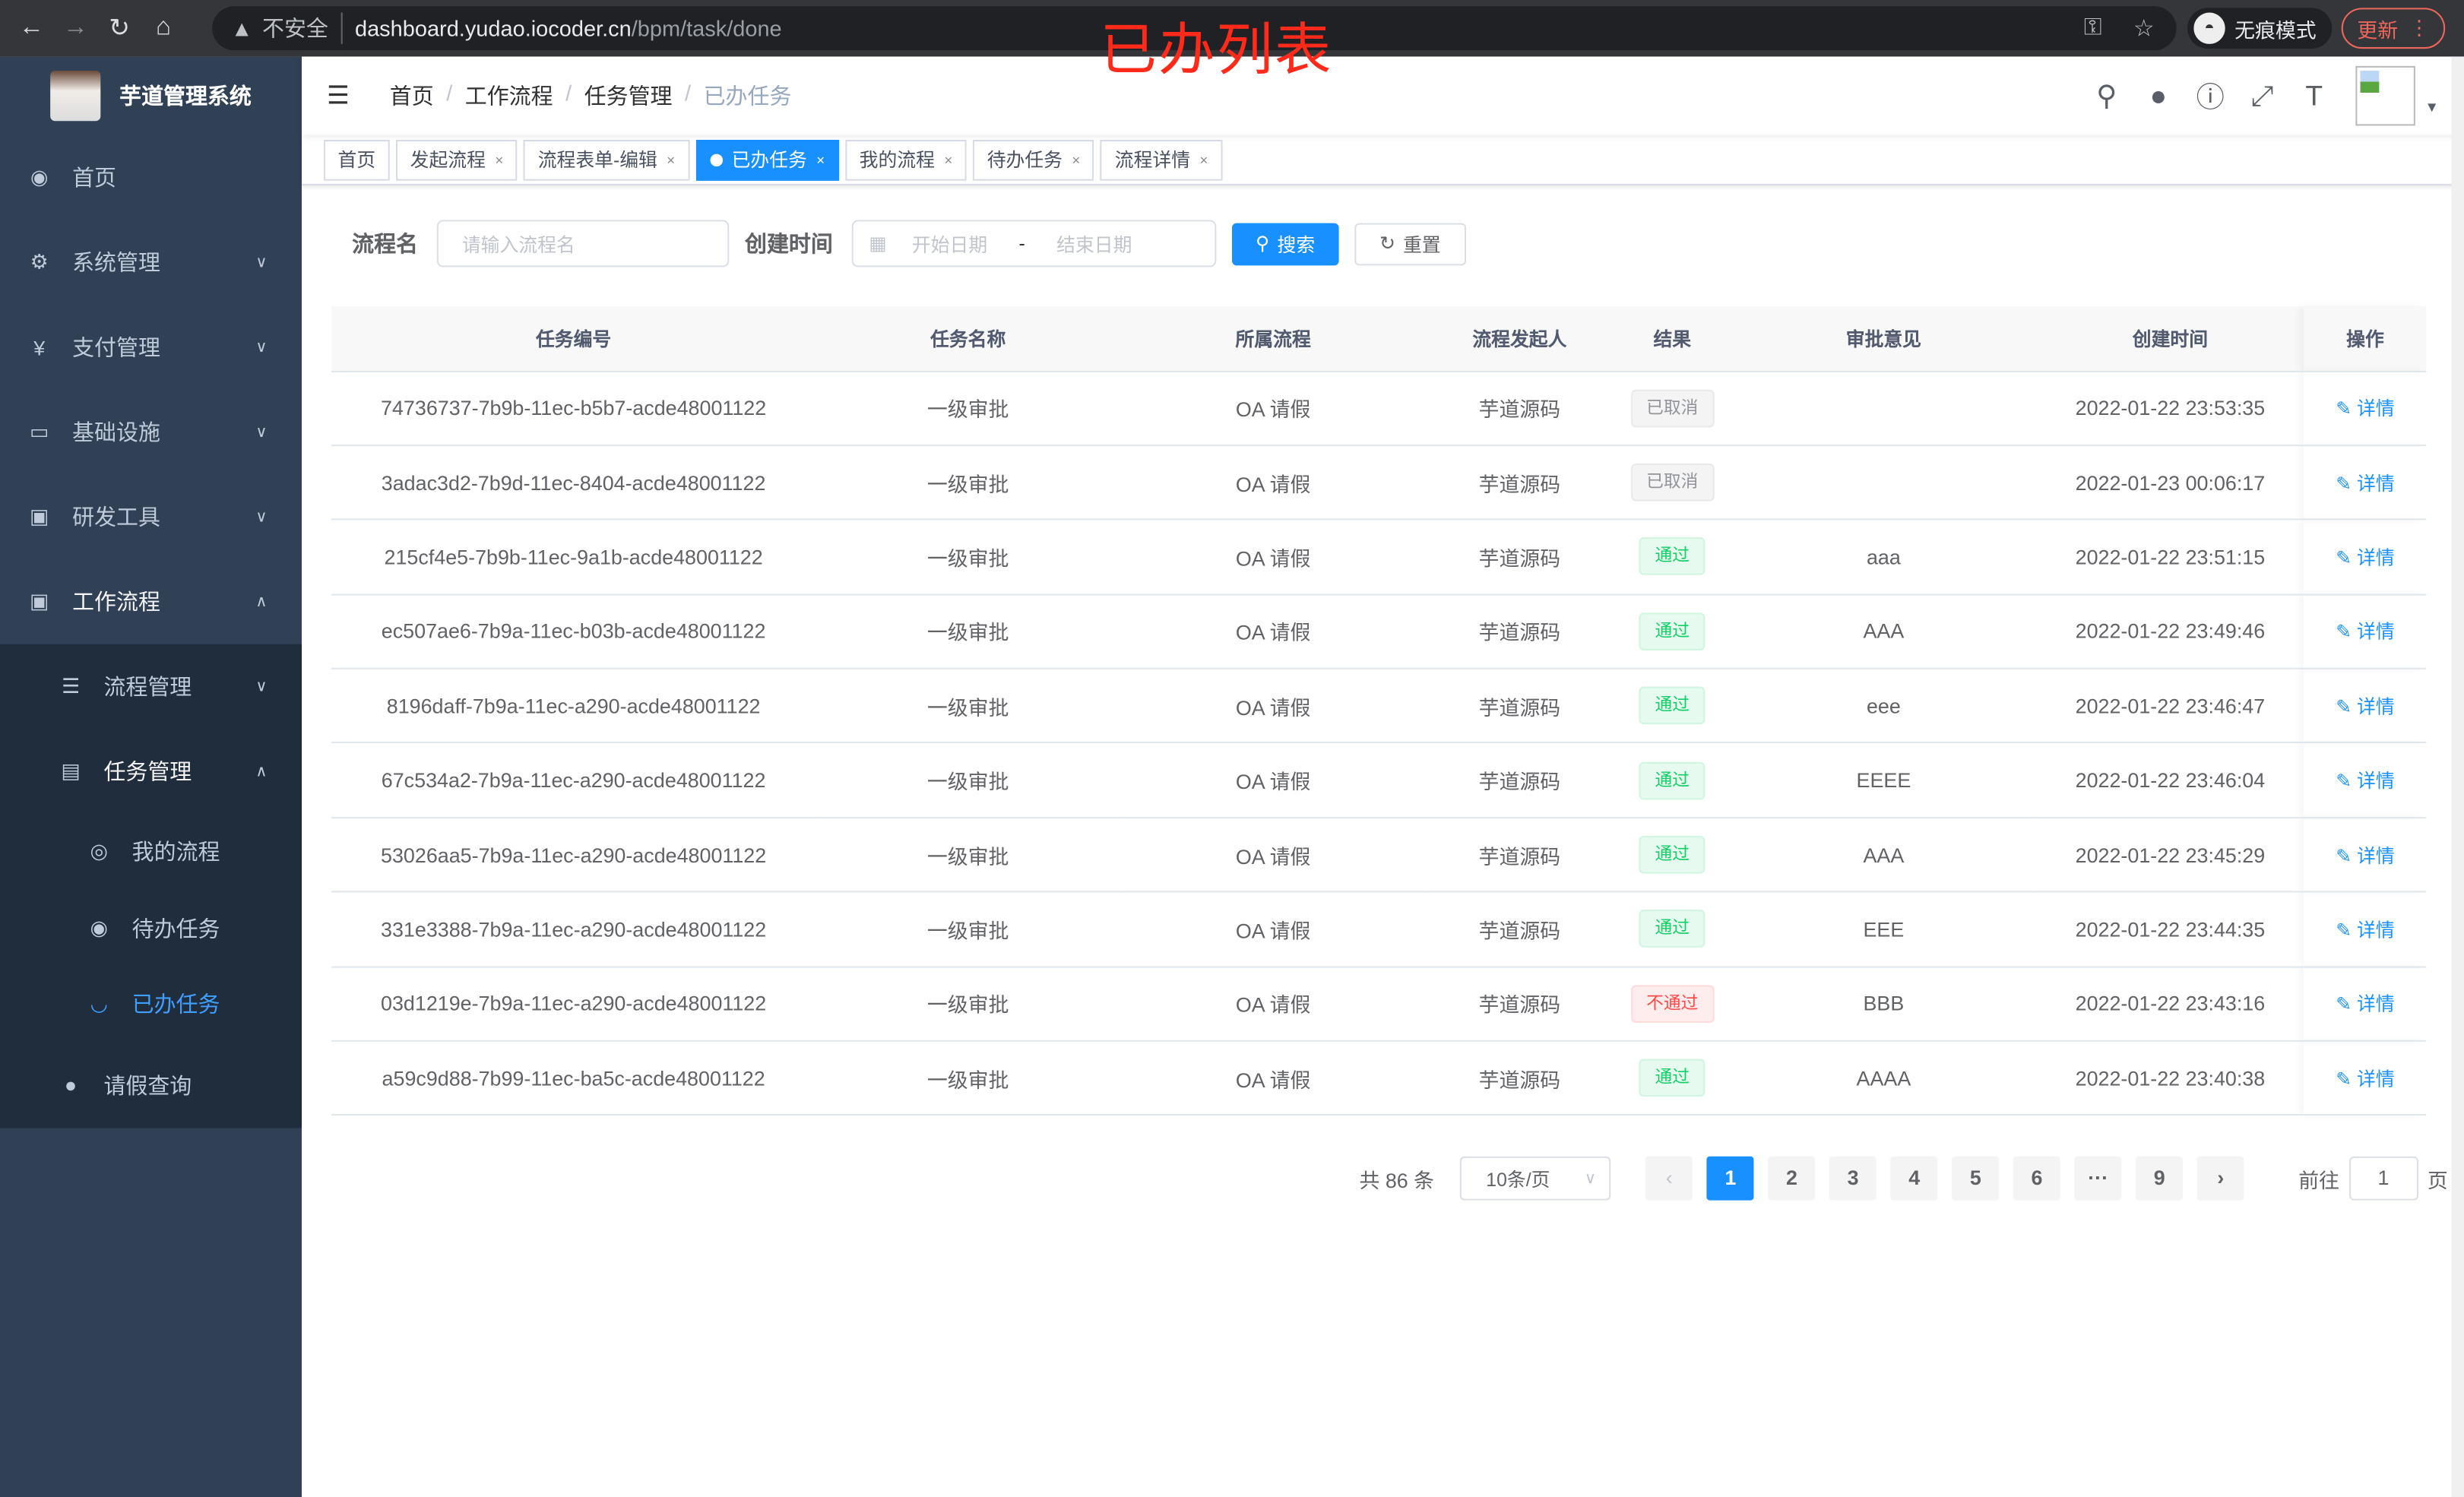 This screenshot has height=1497, width=2464. I want to click on sidebar-item-done: ◡ 已办任务, so click(151, 1005).